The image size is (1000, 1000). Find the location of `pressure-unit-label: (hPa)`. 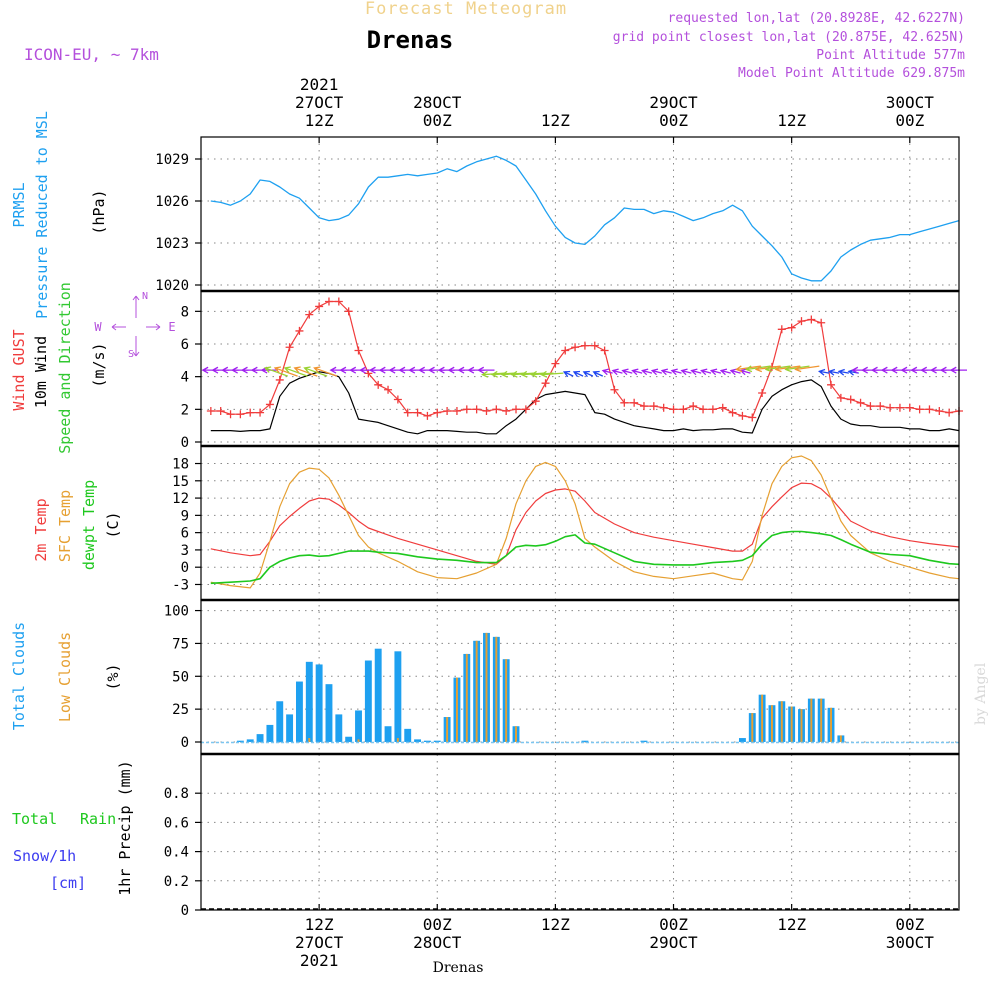

pressure-unit-label: (hPa) is located at coordinates (99, 211).